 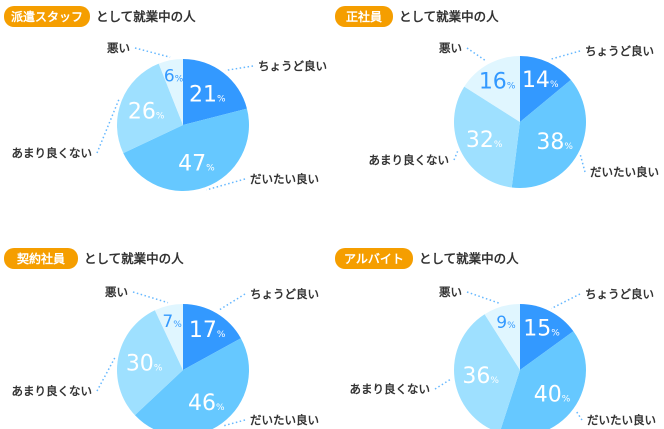 I want to click on slice-value-label: 47%, so click(x=196, y=163).